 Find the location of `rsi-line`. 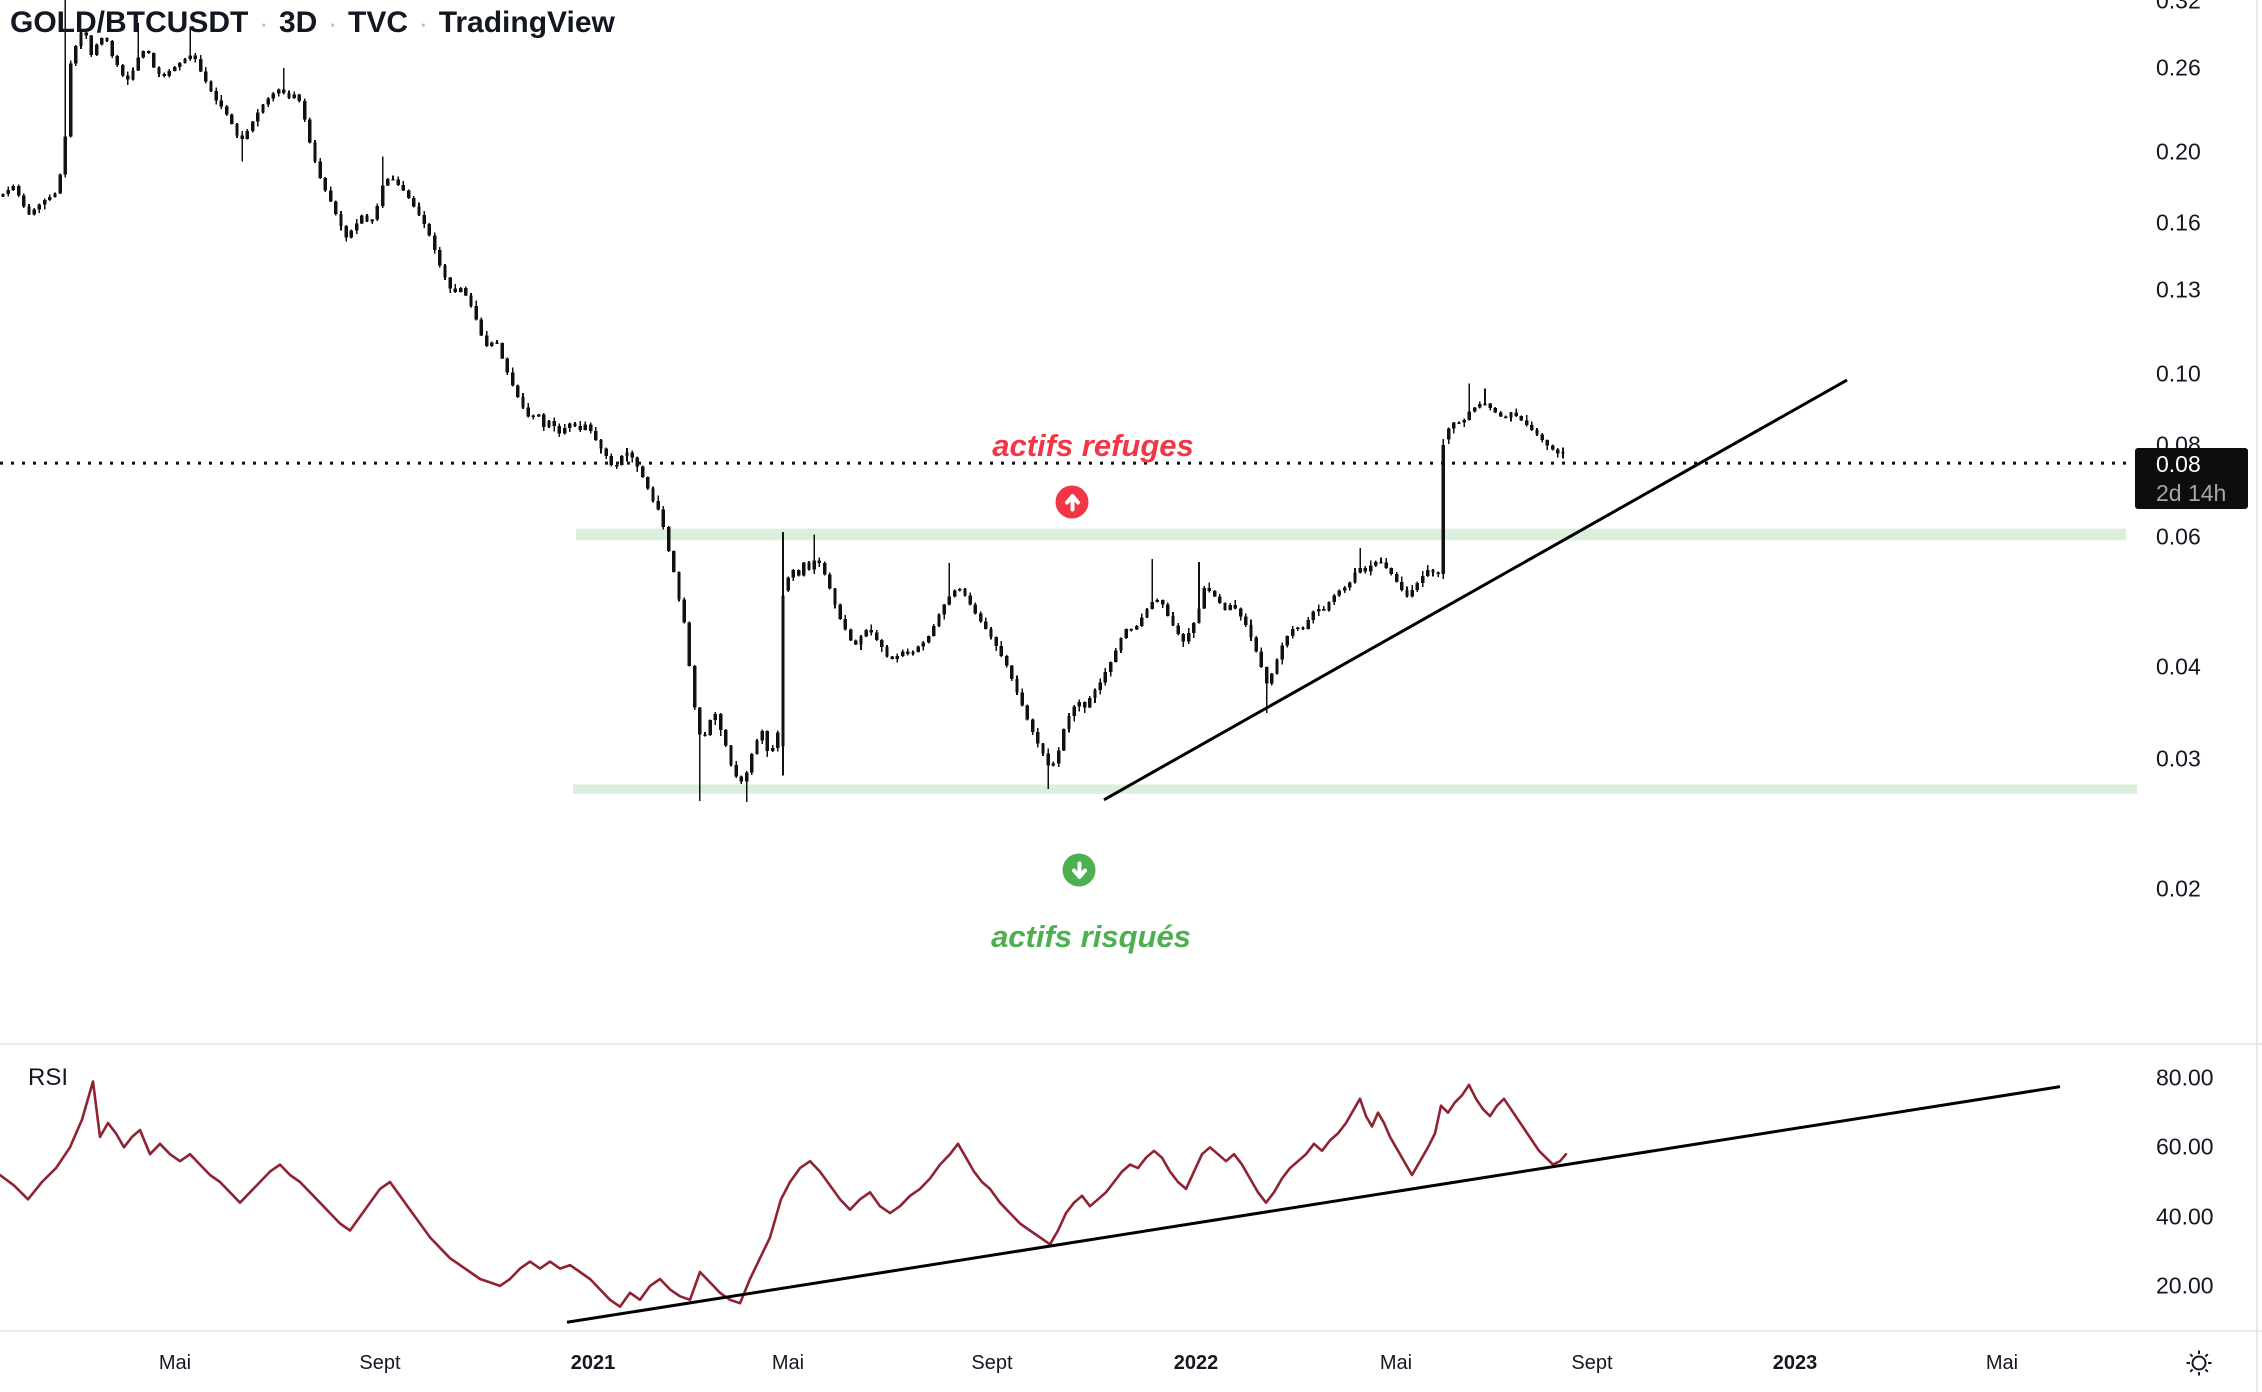

rsi-line is located at coordinates (784, 1194).